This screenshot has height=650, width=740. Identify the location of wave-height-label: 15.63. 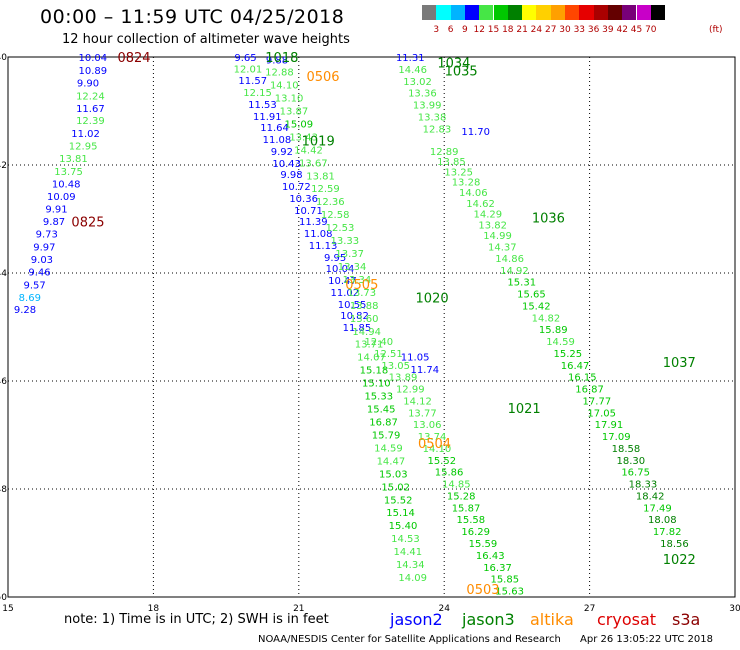
(509, 592).